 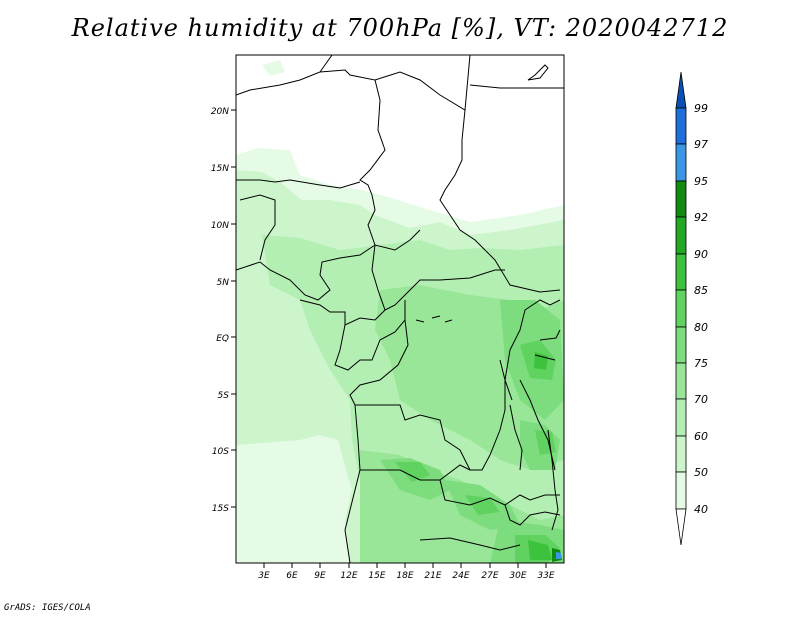 What do you see at coordinates (47, 608) in the screenshot?
I see `credit-label: GrADS: IGES/COLA` at bounding box center [47, 608].